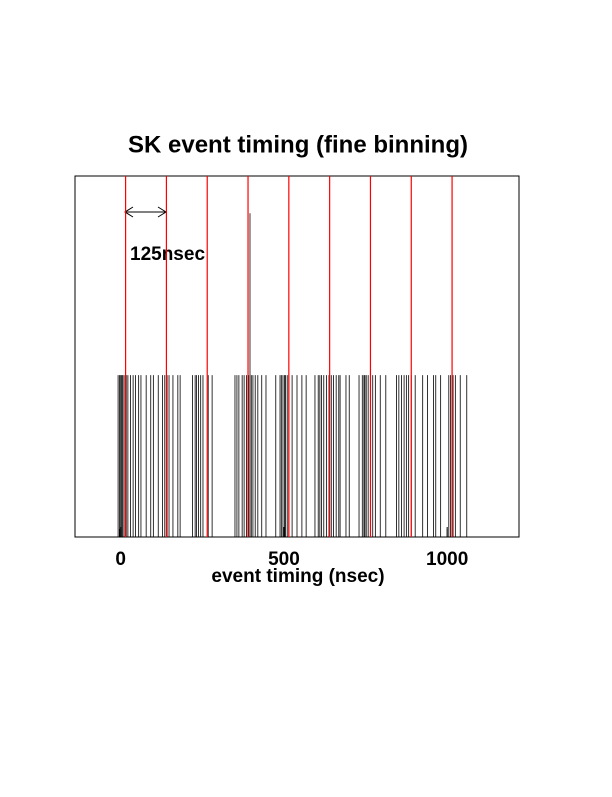 This screenshot has height=797, width=612. Describe the element at coordinates (284, 559) in the screenshot. I see `x-tick-label: 500` at that location.